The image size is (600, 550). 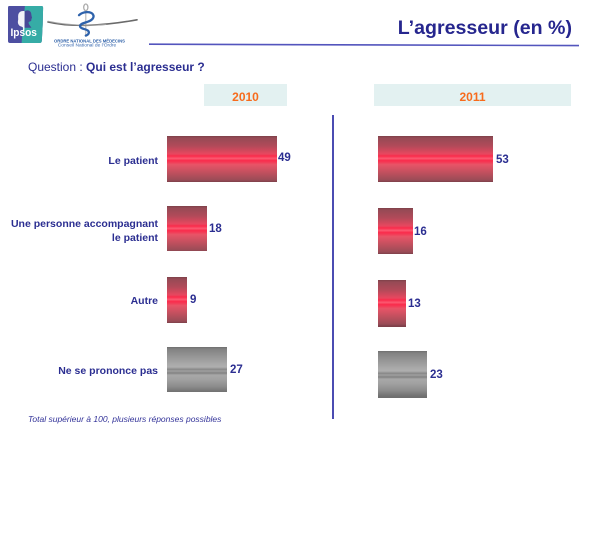 What do you see at coordinates (89, 40) in the screenshot?
I see `svg-text: ORDRE NATIONAL DES MÉDECINS` at bounding box center [89, 40].